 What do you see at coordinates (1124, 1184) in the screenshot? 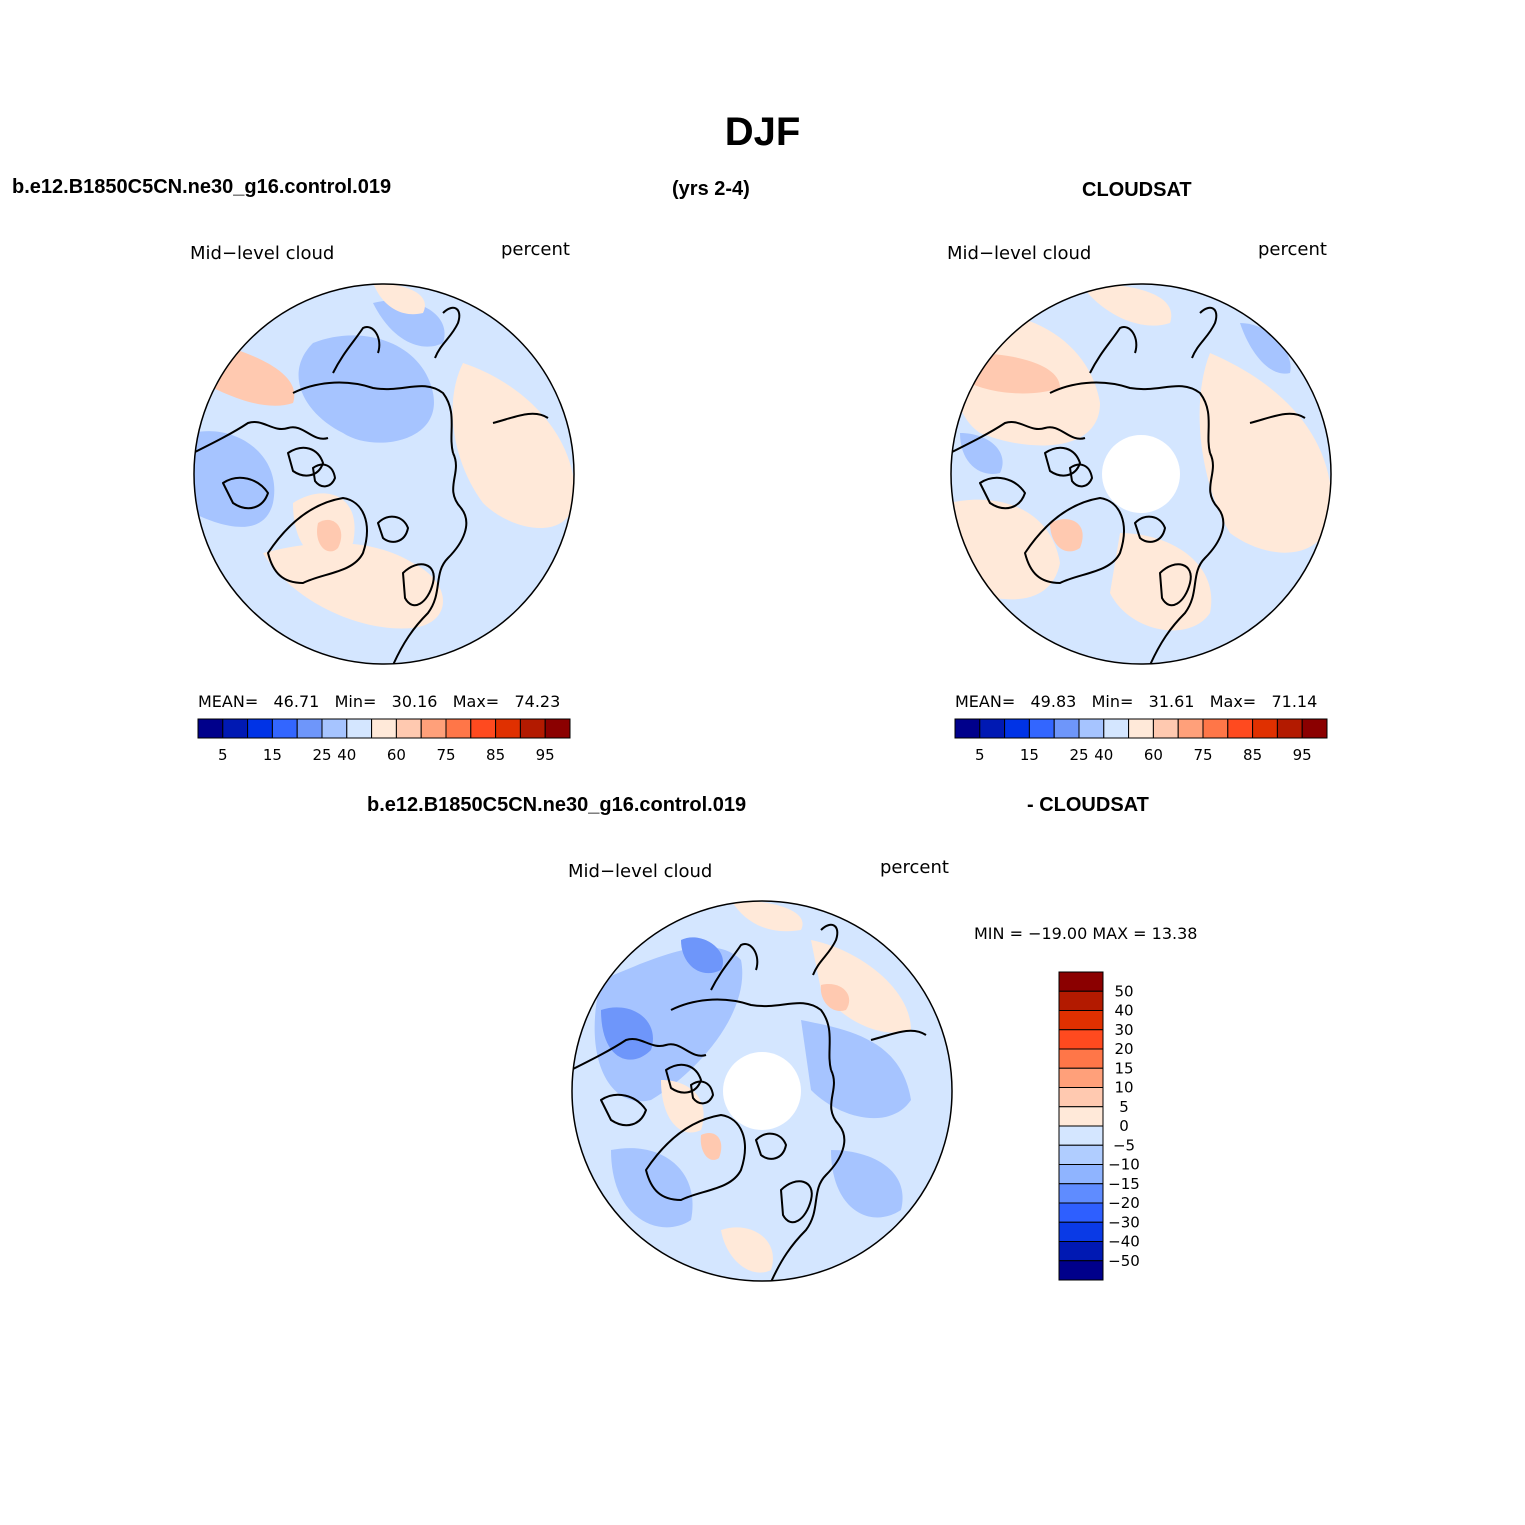
I see `difference-colorbar-tick-label: −15` at bounding box center [1124, 1184].